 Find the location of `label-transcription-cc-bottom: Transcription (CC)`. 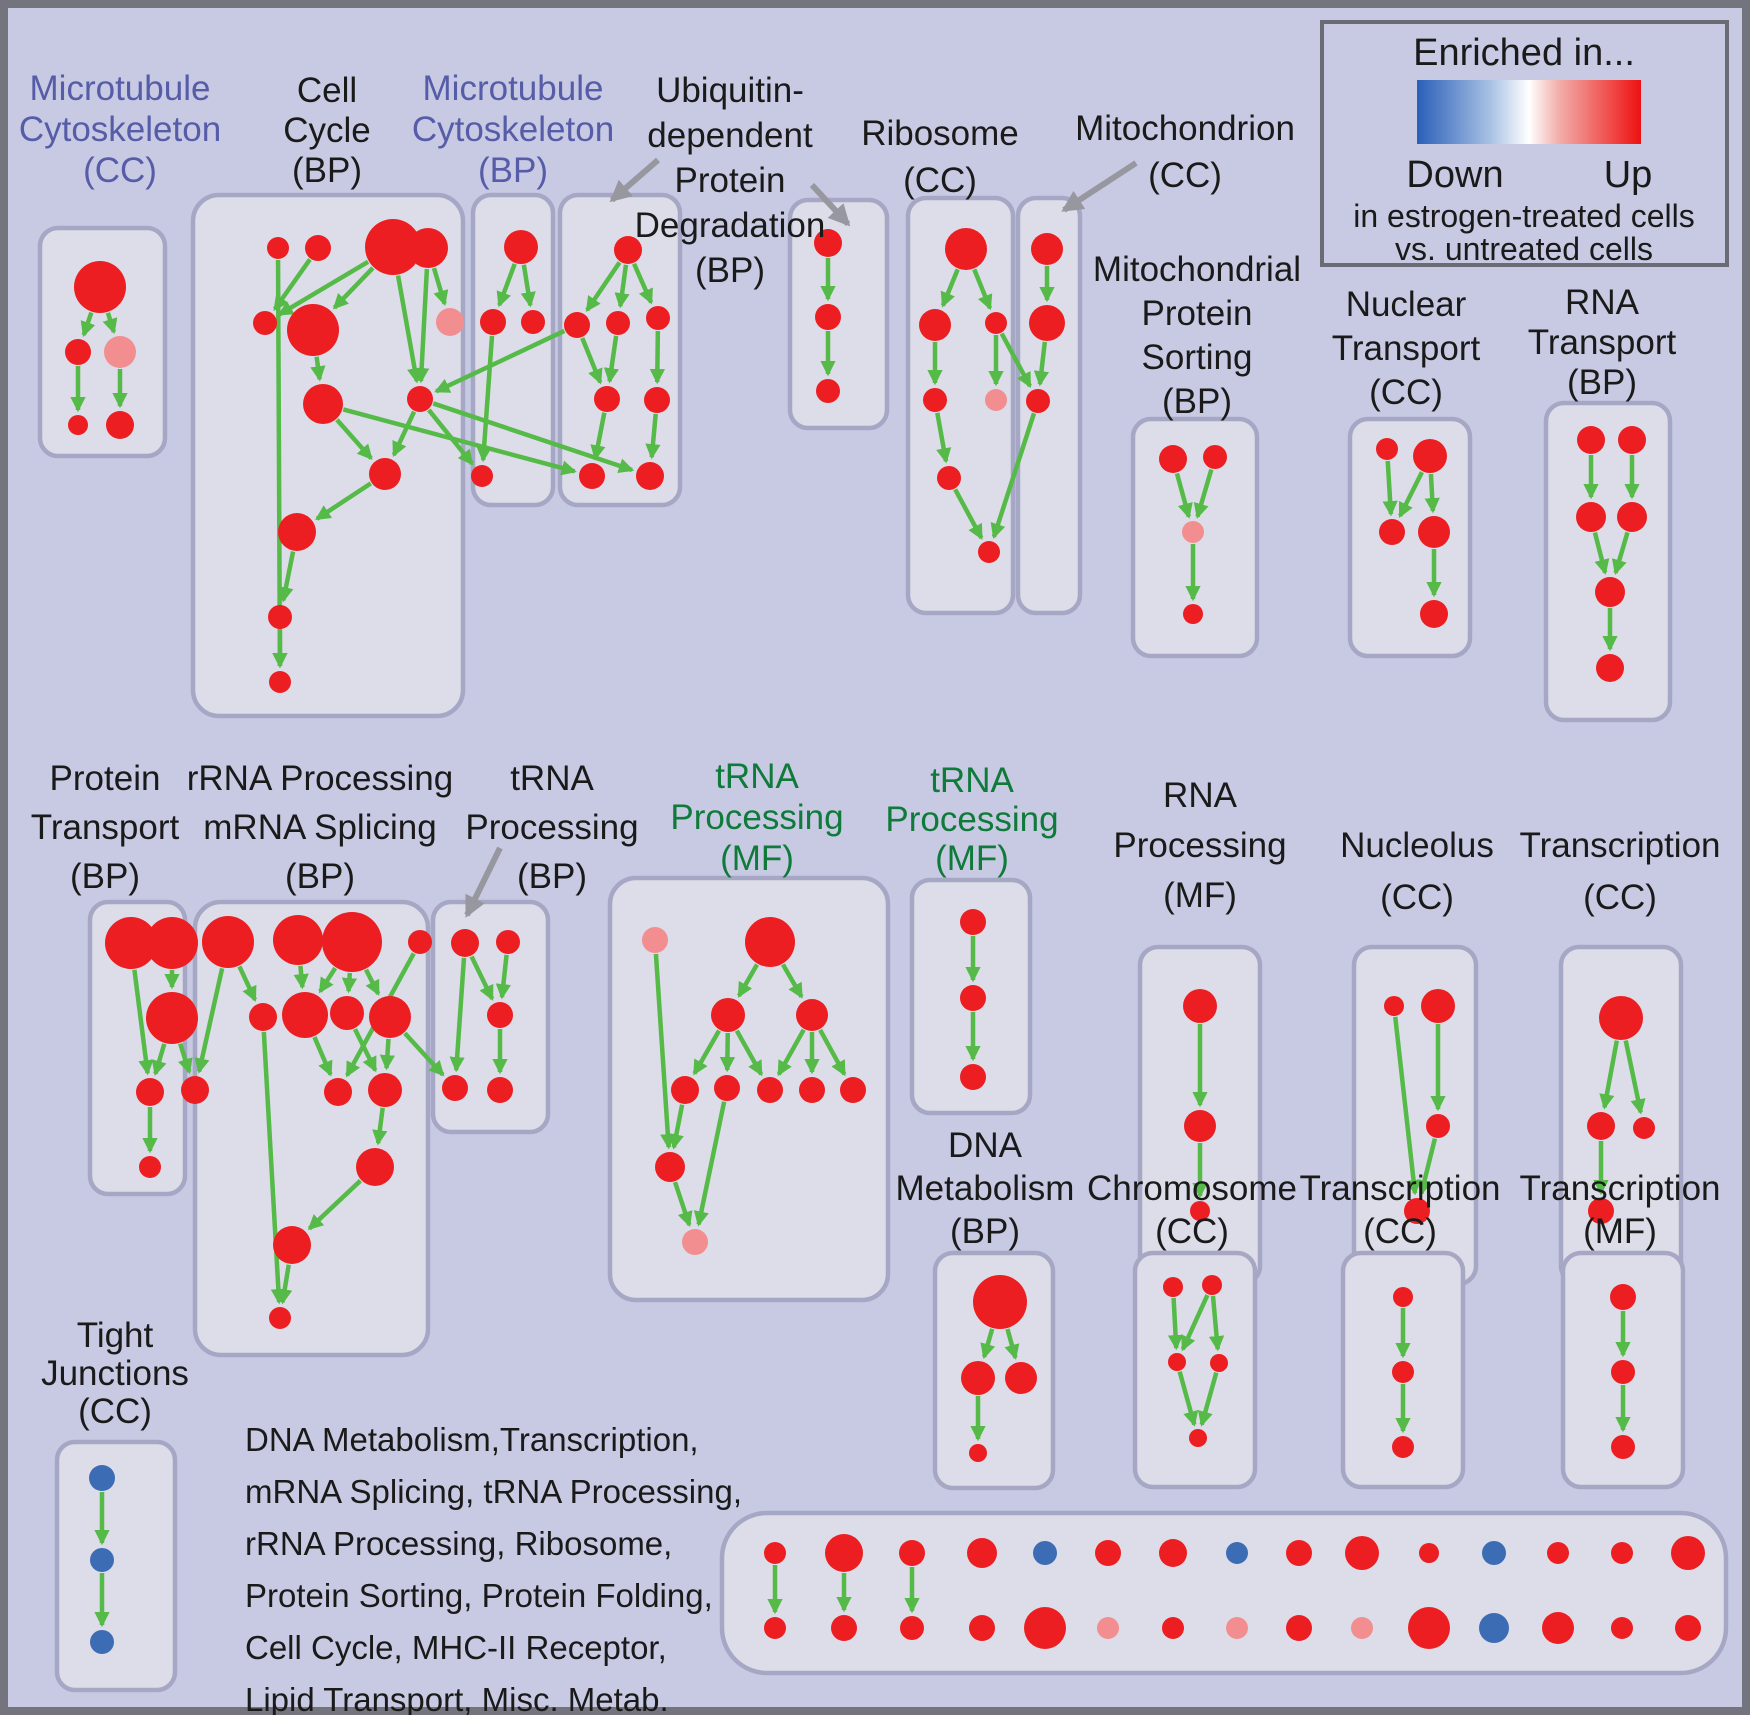

label-transcription-cc-bottom: Transcription (CC) is located at coordinates (1400, 1210).